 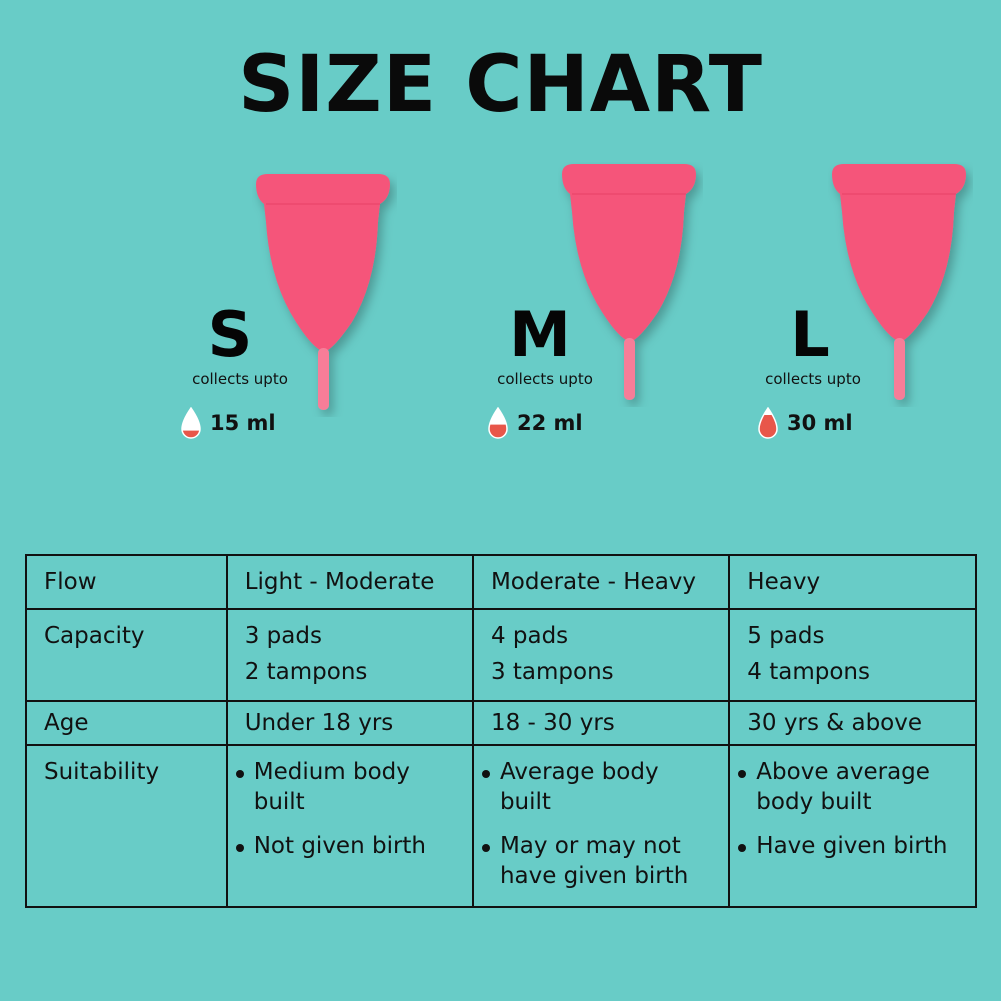 I want to click on table-row: Age Under 18 yrs 18 - 30 yrs 30 yrs & above, so click(x=501, y=723).